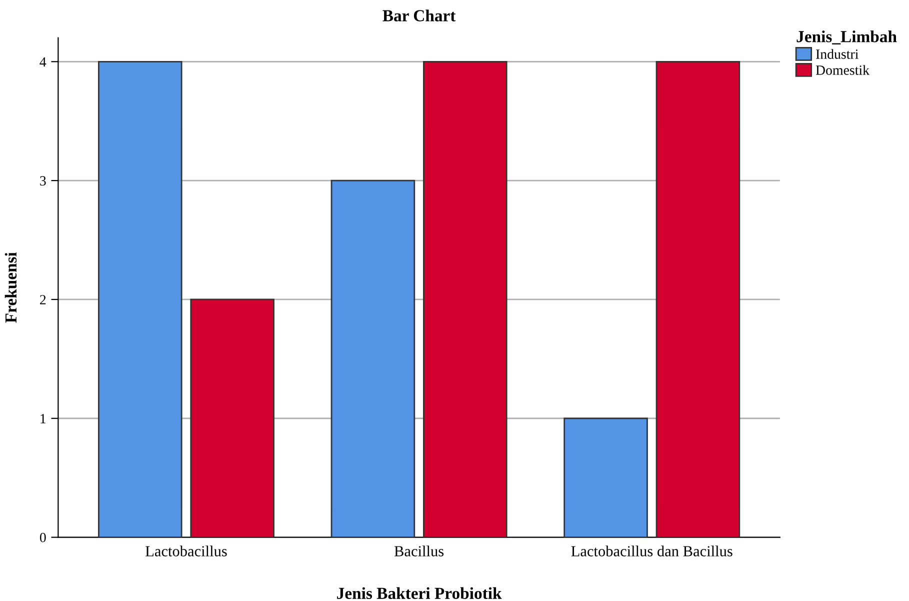 Image resolution: width=909 pixels, height=601 pixels. I want to click on x-tick-label: Lactobacillus dan Bacillus, so click(651, 551).